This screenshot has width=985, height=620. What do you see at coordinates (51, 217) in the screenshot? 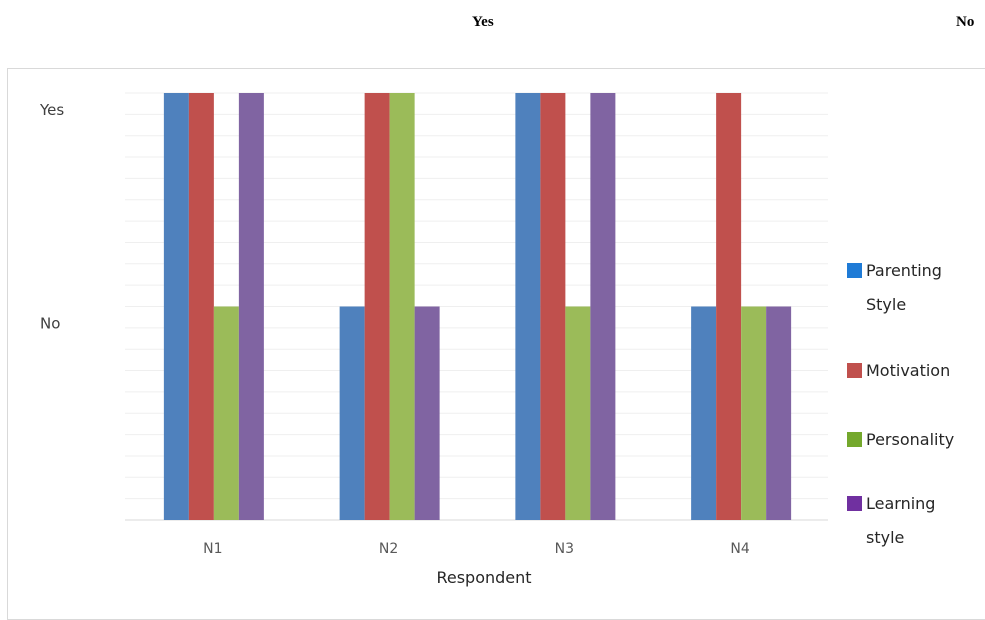
I see `y-axis-tick-labels: No Yes` at bounding box center [51, 217].